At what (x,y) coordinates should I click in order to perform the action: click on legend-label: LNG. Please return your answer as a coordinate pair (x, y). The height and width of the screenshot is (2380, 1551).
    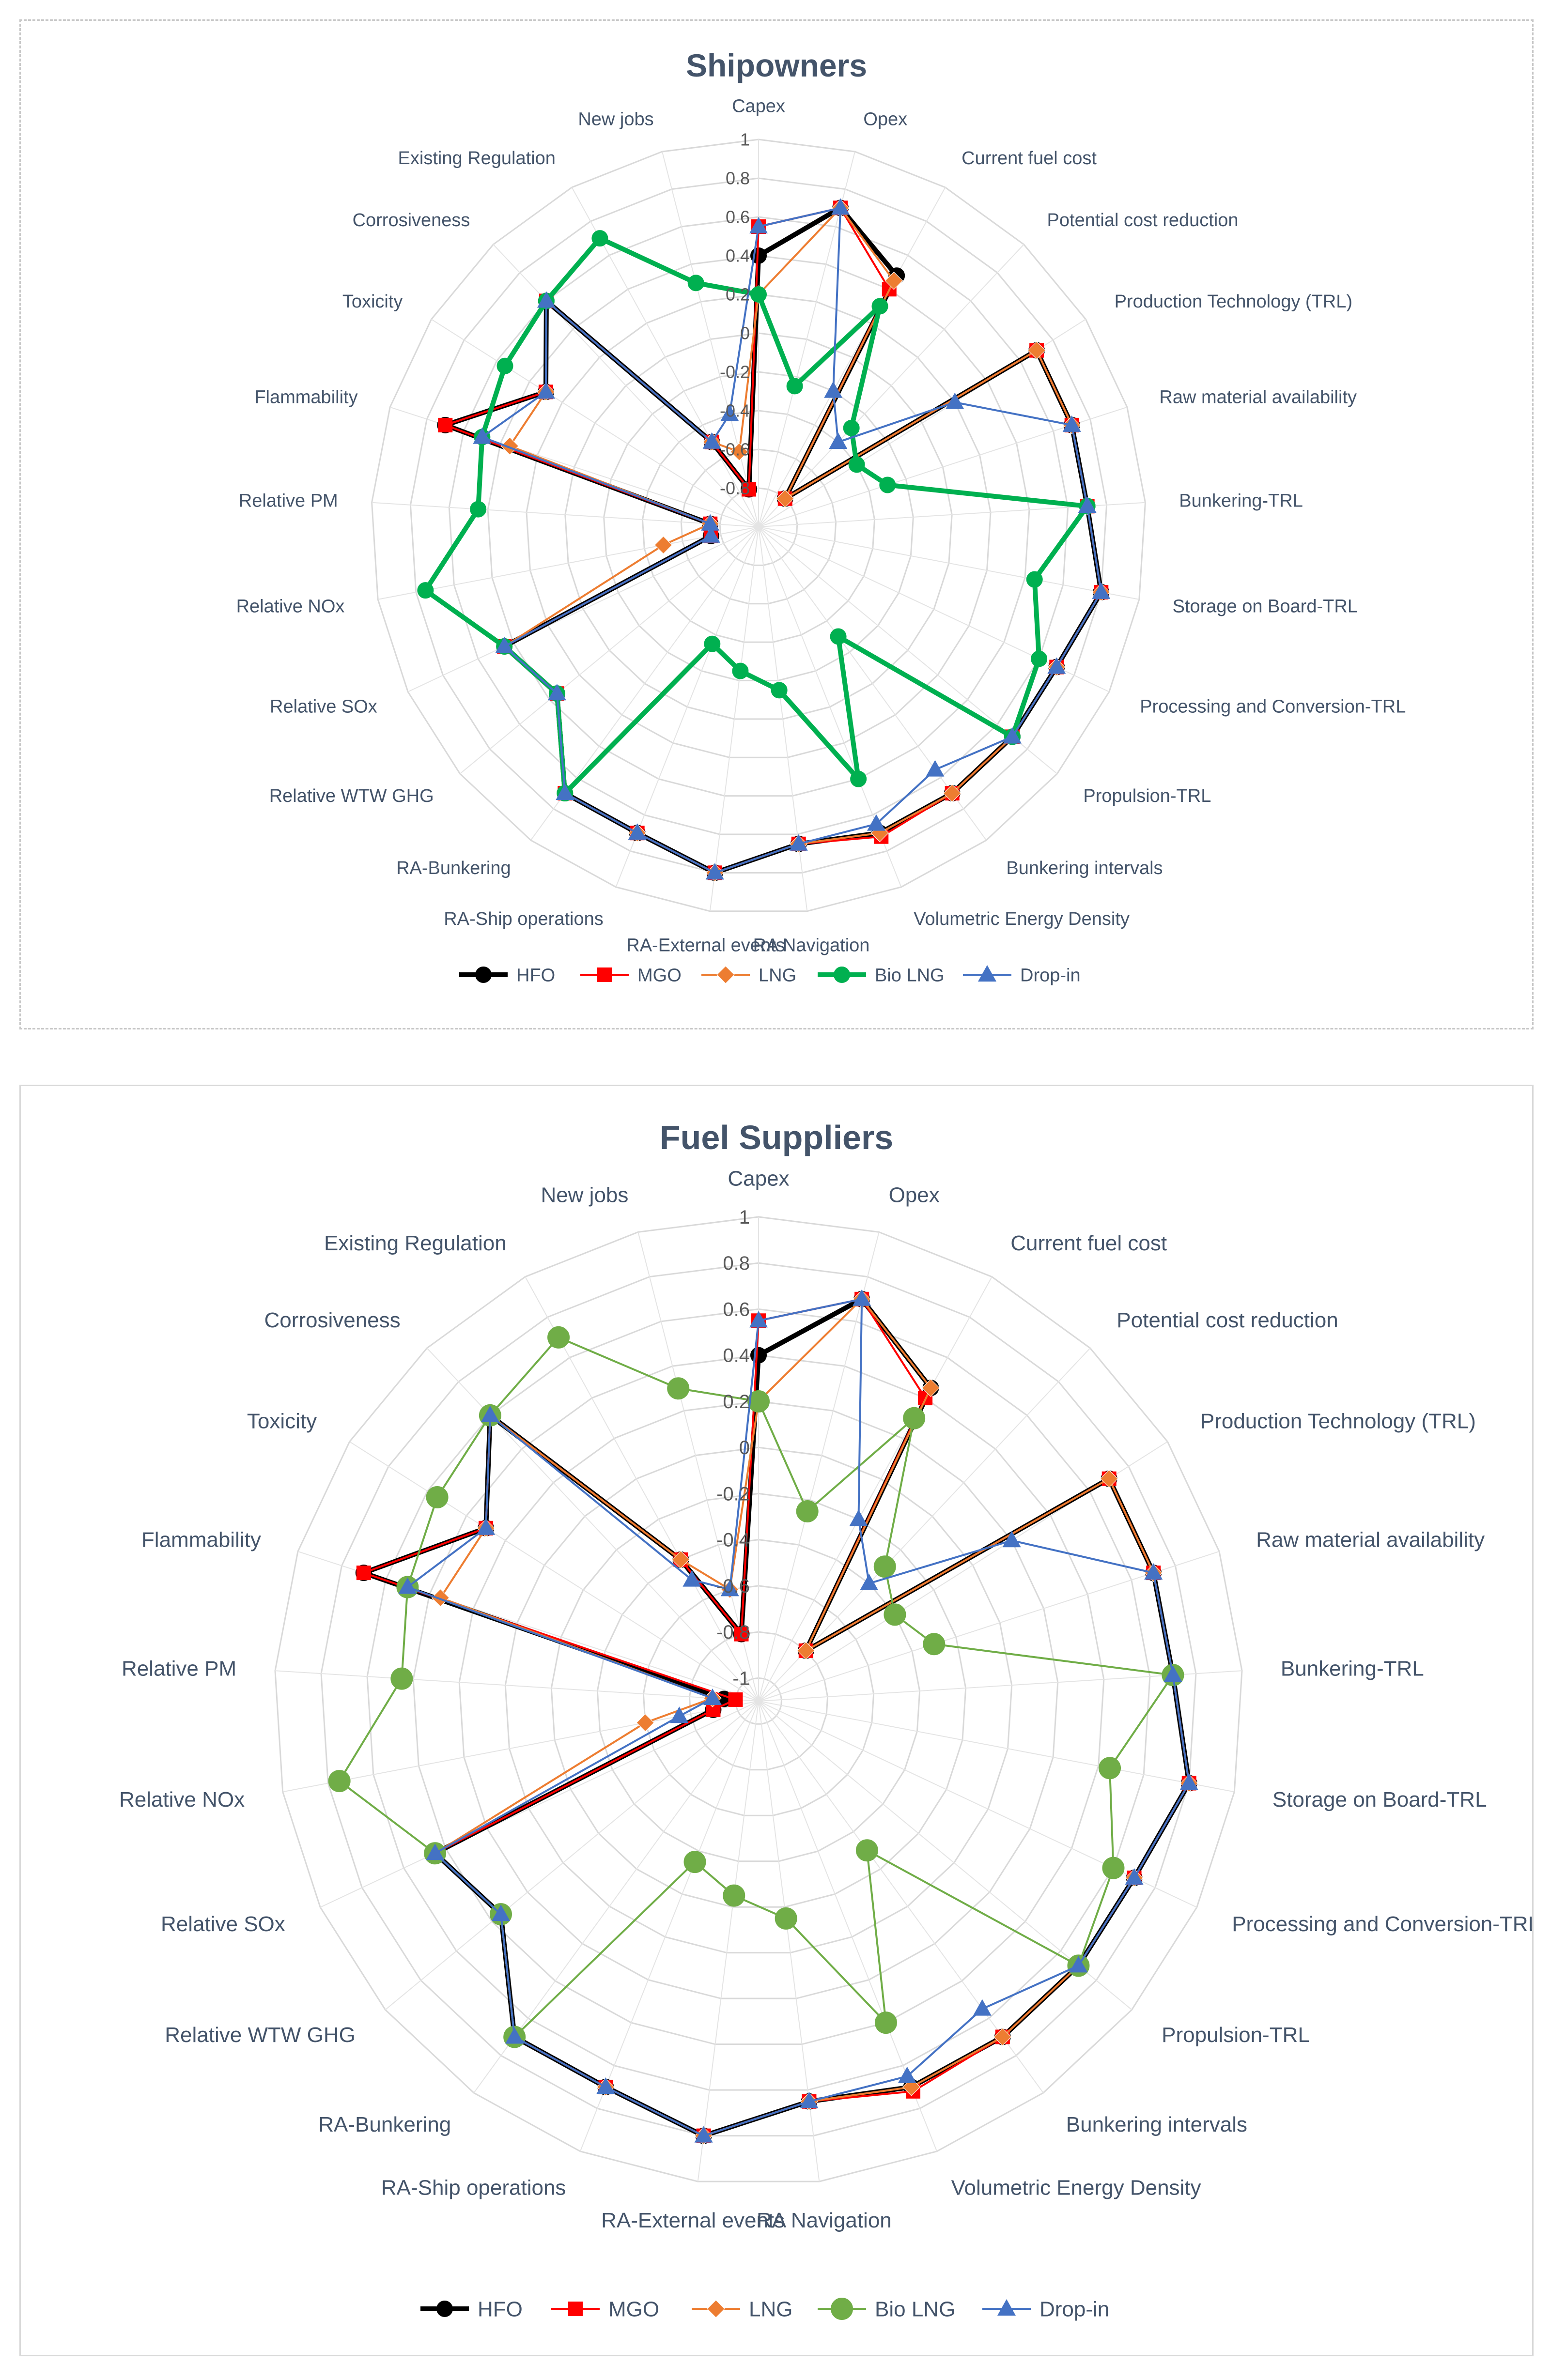
    Looking at the image, I should click on (777, 975).